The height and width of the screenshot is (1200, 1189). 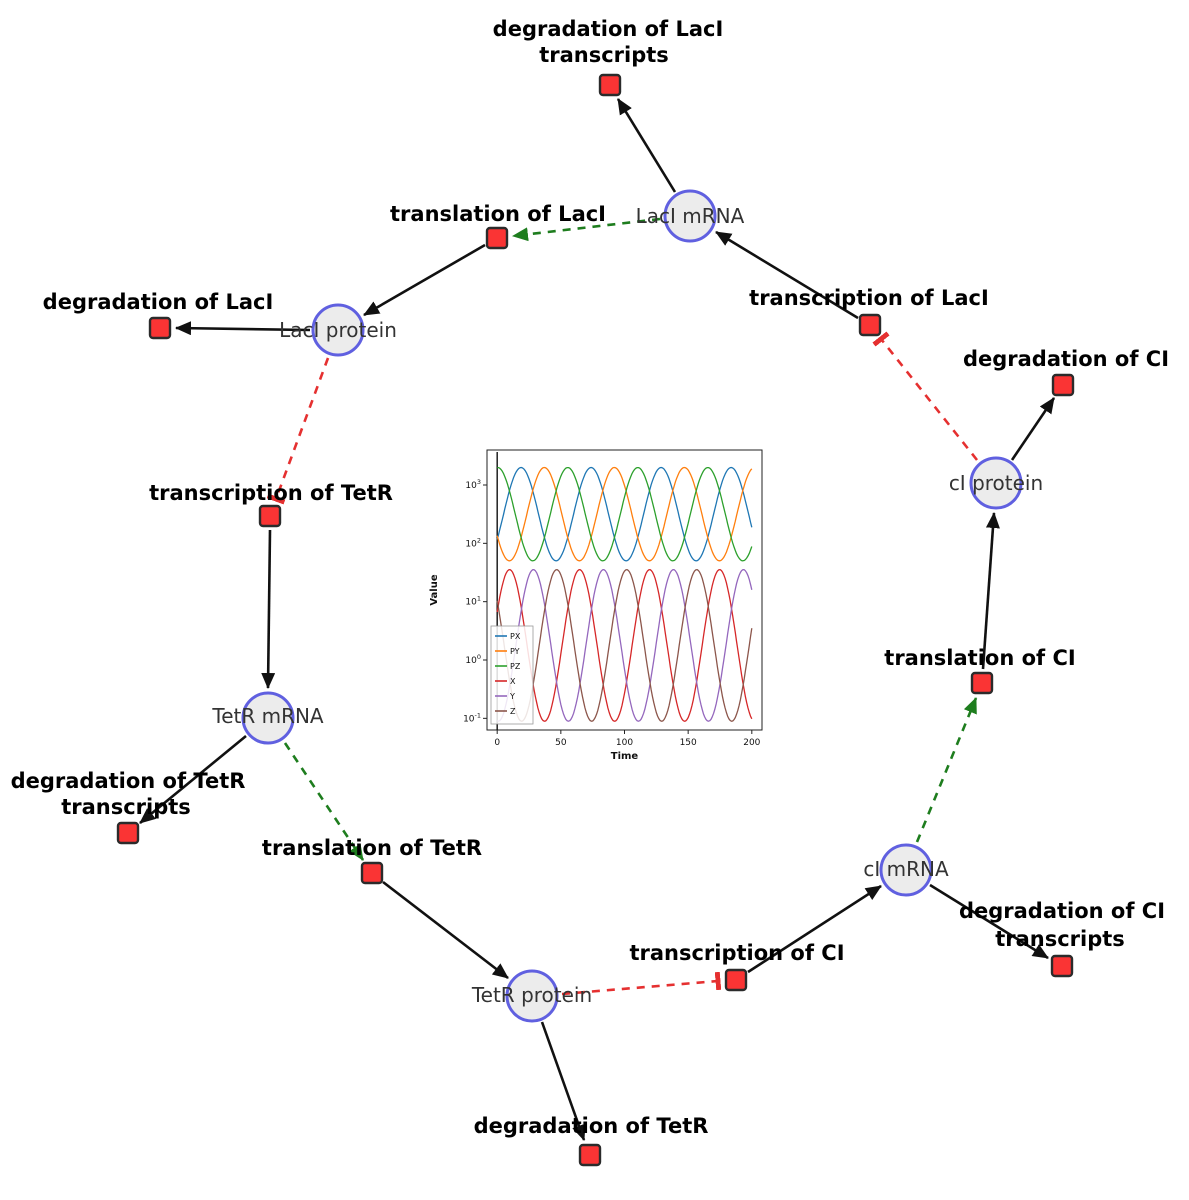 I want to click on edge-laci-mrna-to-translation, so click(x=586, y=229).